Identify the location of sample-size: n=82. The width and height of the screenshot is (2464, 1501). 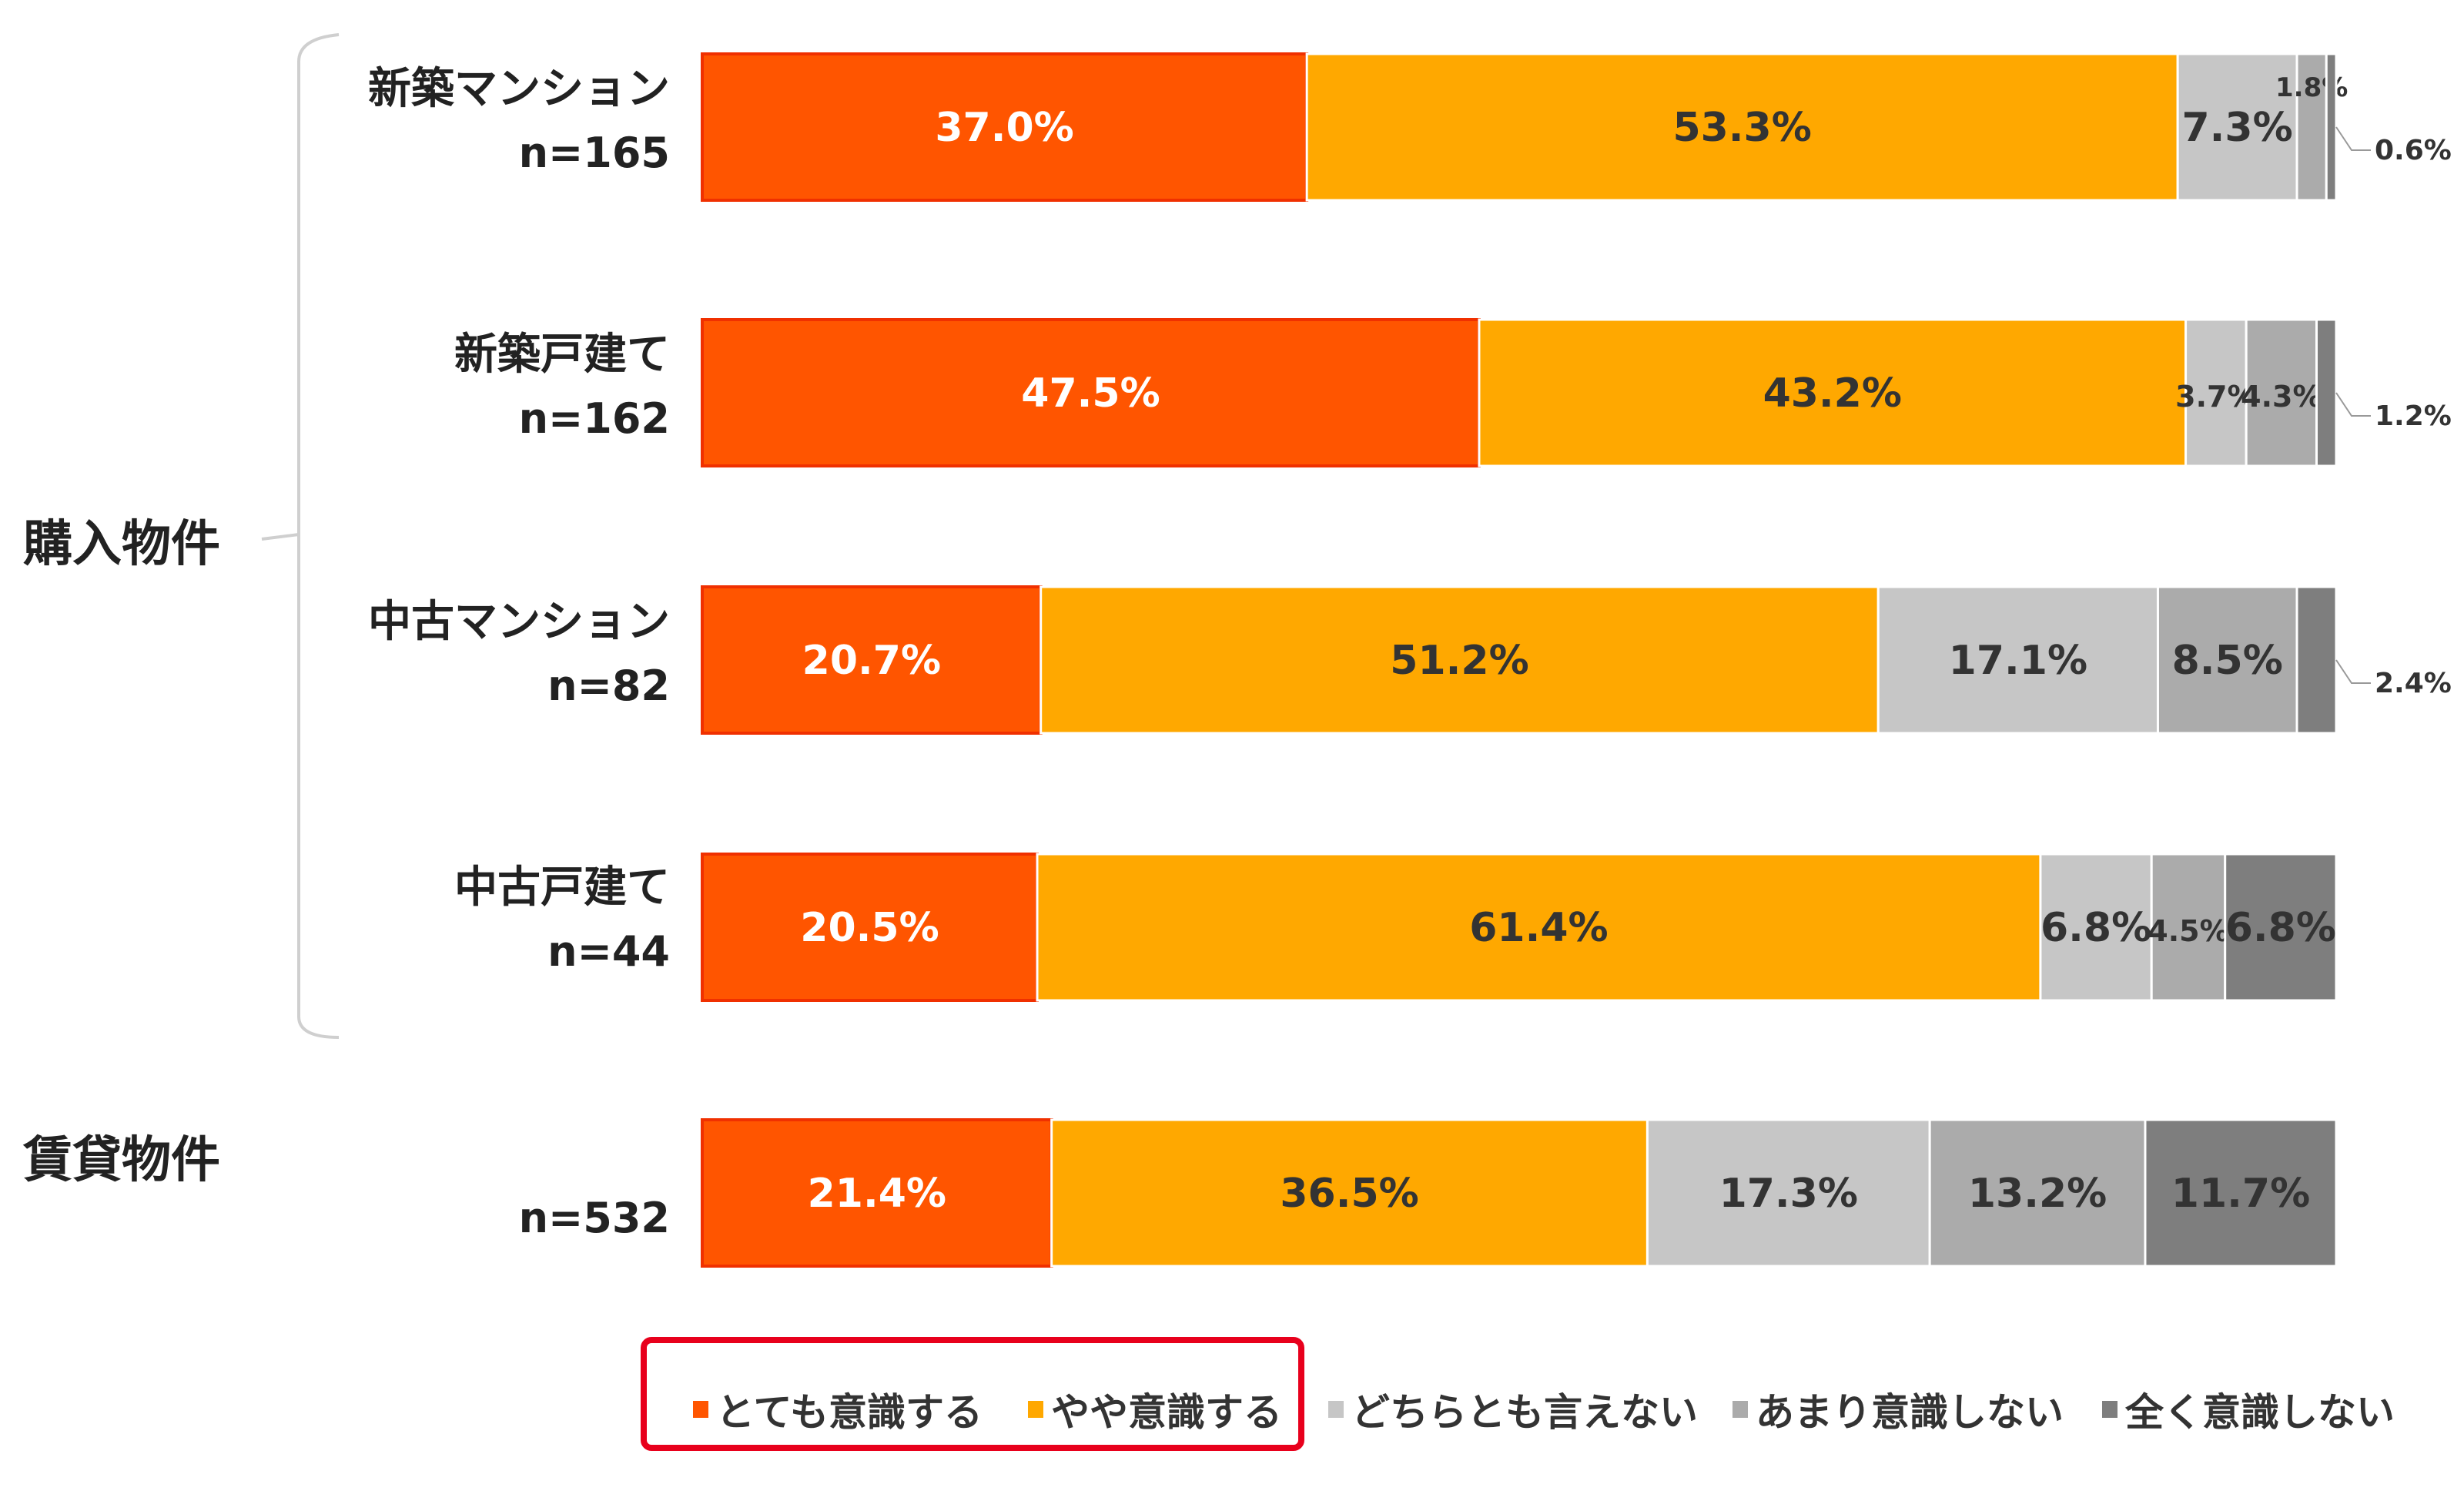
(608, 686).